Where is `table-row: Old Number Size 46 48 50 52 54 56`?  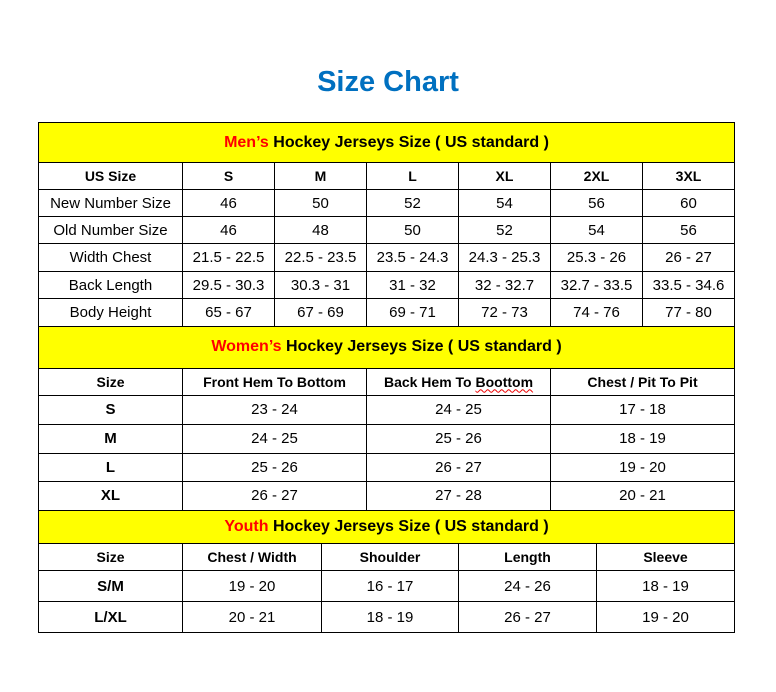
table-row: Old Number Size 46 48 50 52 54 56 is located at coordinates (387, 230).